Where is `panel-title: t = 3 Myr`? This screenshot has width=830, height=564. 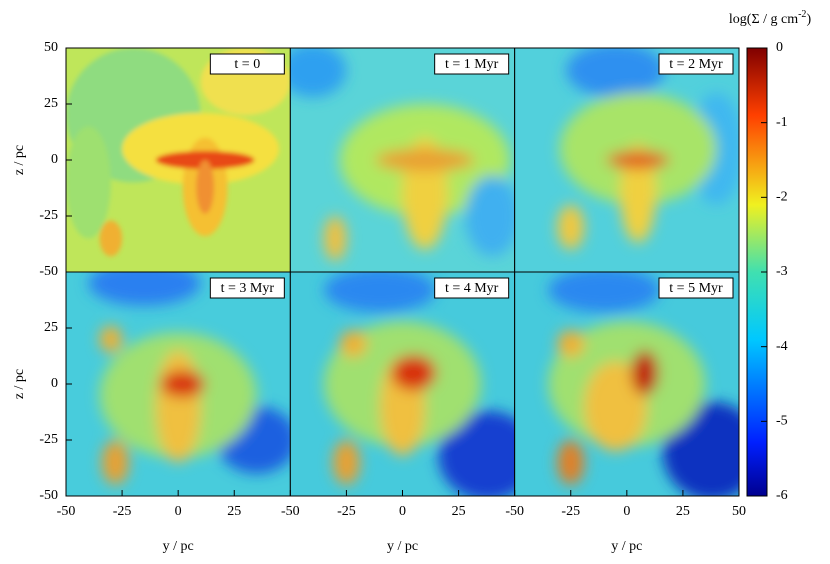 panel-title: t = 3 Myr is located at coordinates (248, 288).